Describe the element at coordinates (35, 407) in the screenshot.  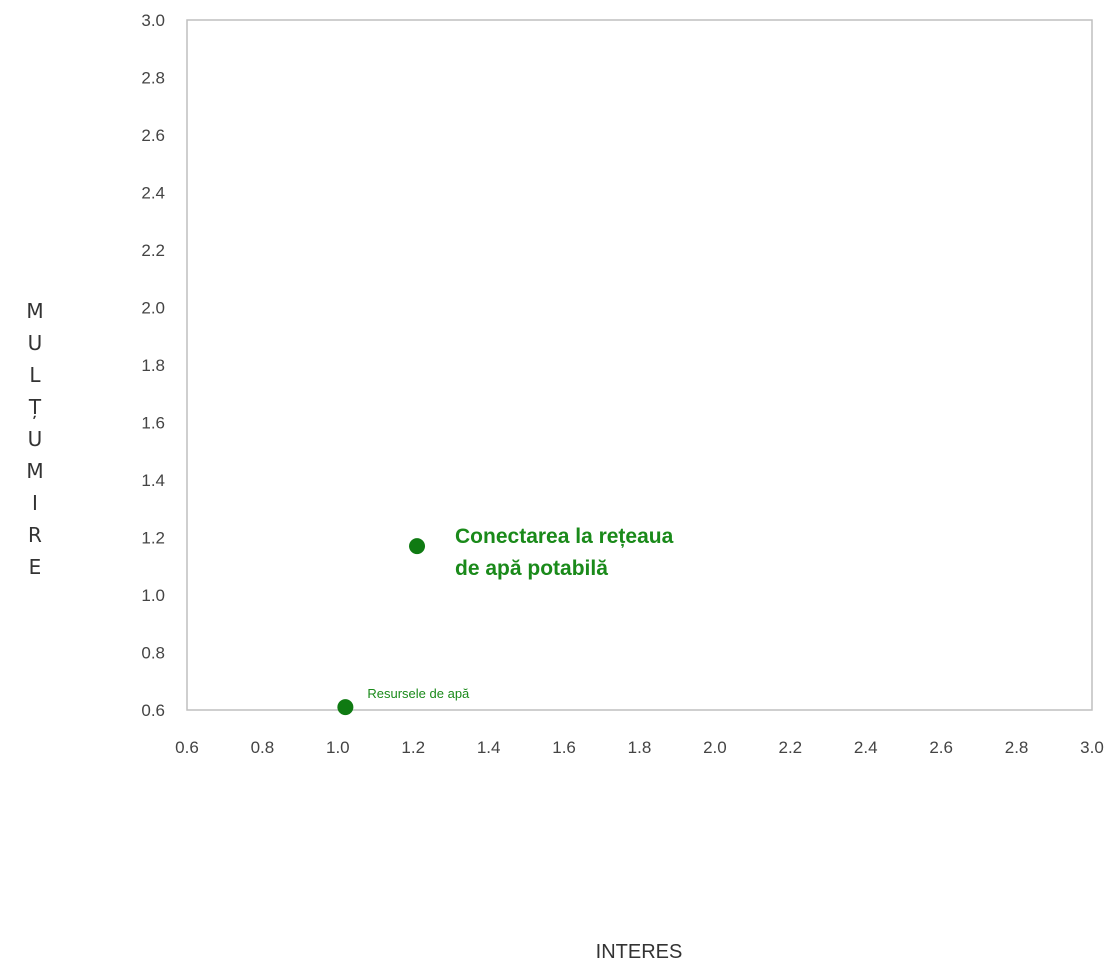
I see `y-axis-label-letter: Ț` at that location.